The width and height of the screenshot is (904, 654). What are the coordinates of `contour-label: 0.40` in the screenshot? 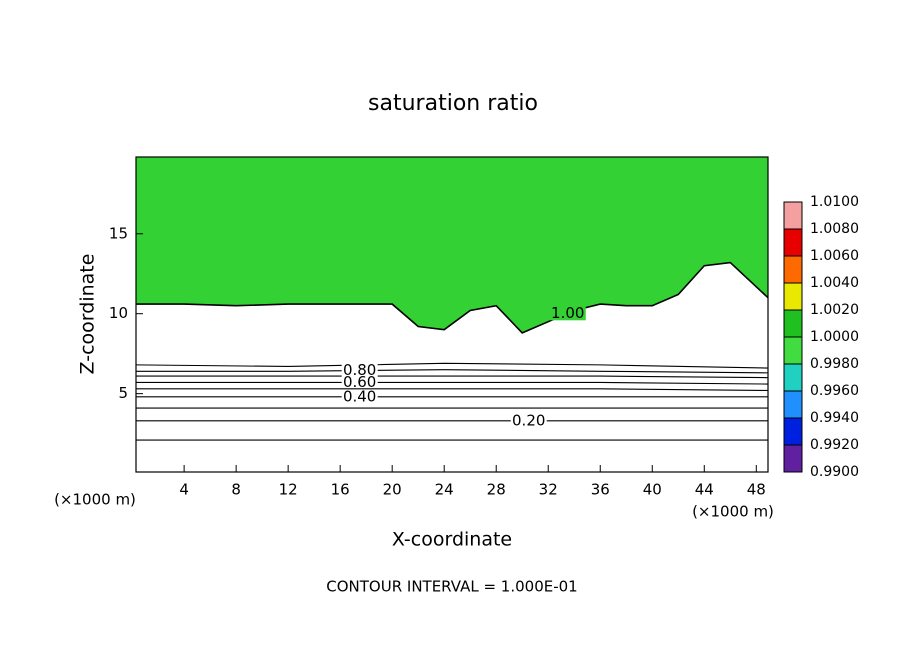 It's located at (359, 396).